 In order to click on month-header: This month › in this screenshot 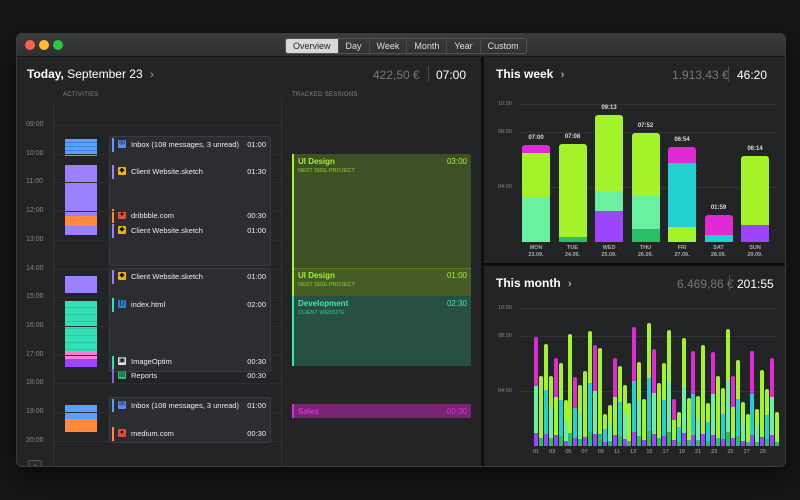, I will do `click(534, 283)`.